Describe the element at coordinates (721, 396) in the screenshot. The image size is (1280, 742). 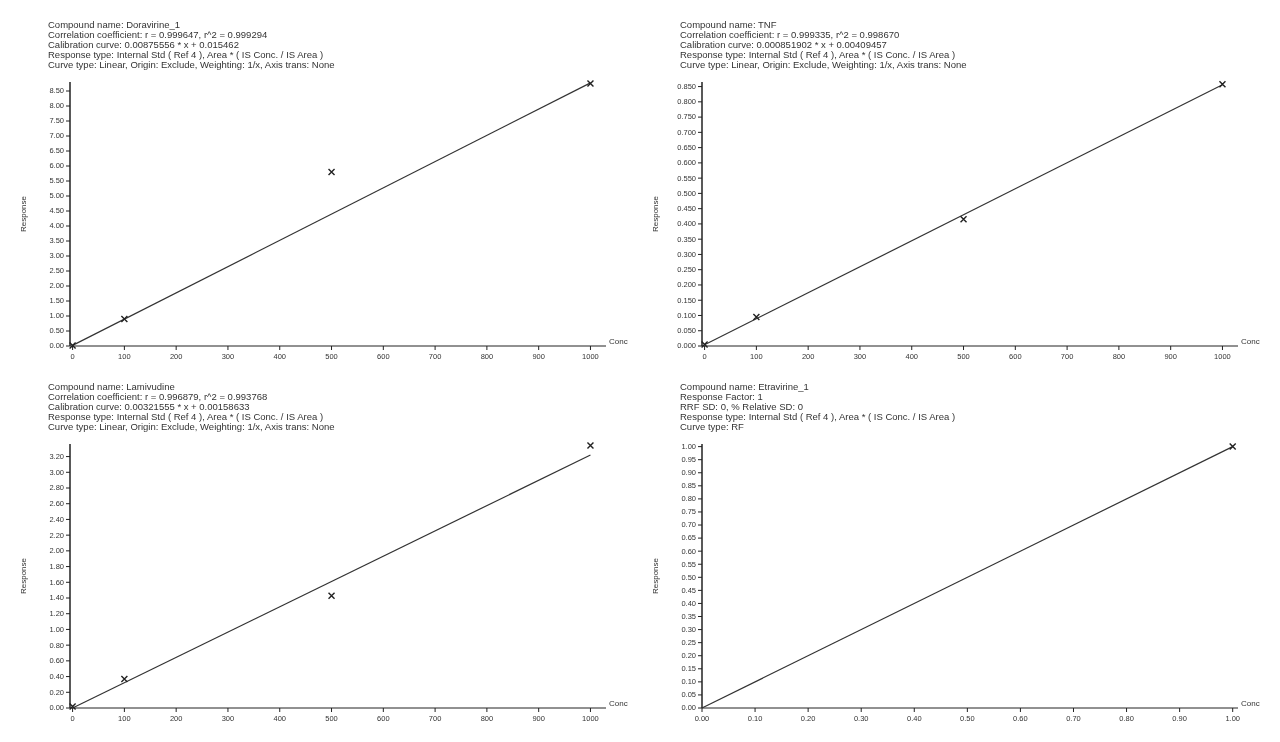
I see `text: Response Factor: 1` at that location.